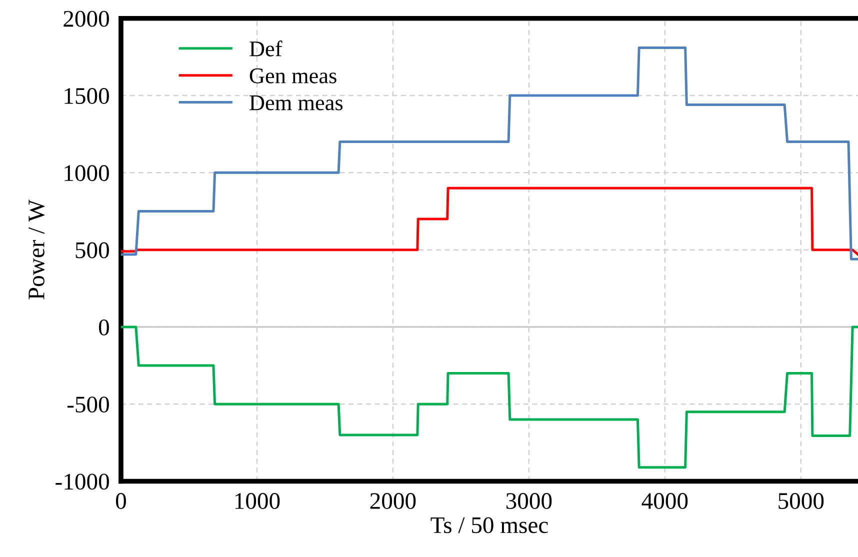 This screenshot has width=858, height=557. Describe the element at coordinates (121, 501) in the screenshot. I see `x-tick-label: 0` at that location.